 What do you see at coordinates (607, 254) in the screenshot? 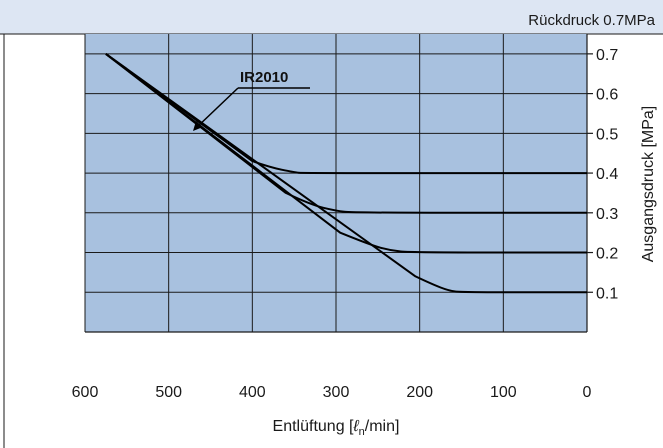
I see `y-tick-label: 0.2` at bounding box center [607, 254].